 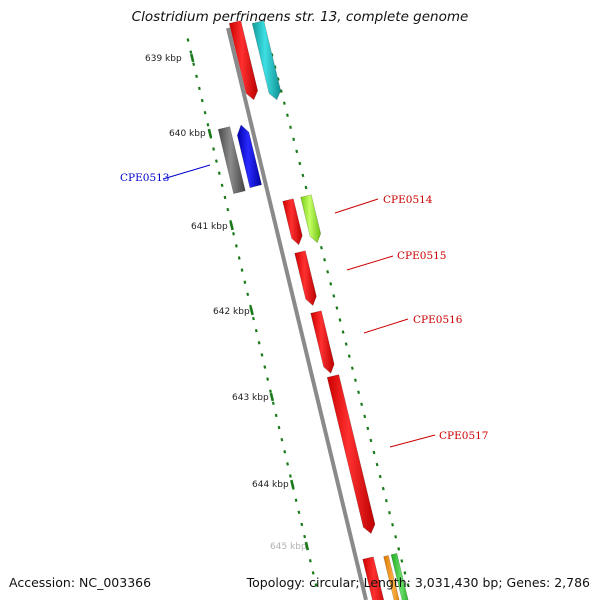 What do you see at coordinates (163, 59) in the screenshot?
I see `tick-label: 639 kbp` at bounding box center [163, 59].